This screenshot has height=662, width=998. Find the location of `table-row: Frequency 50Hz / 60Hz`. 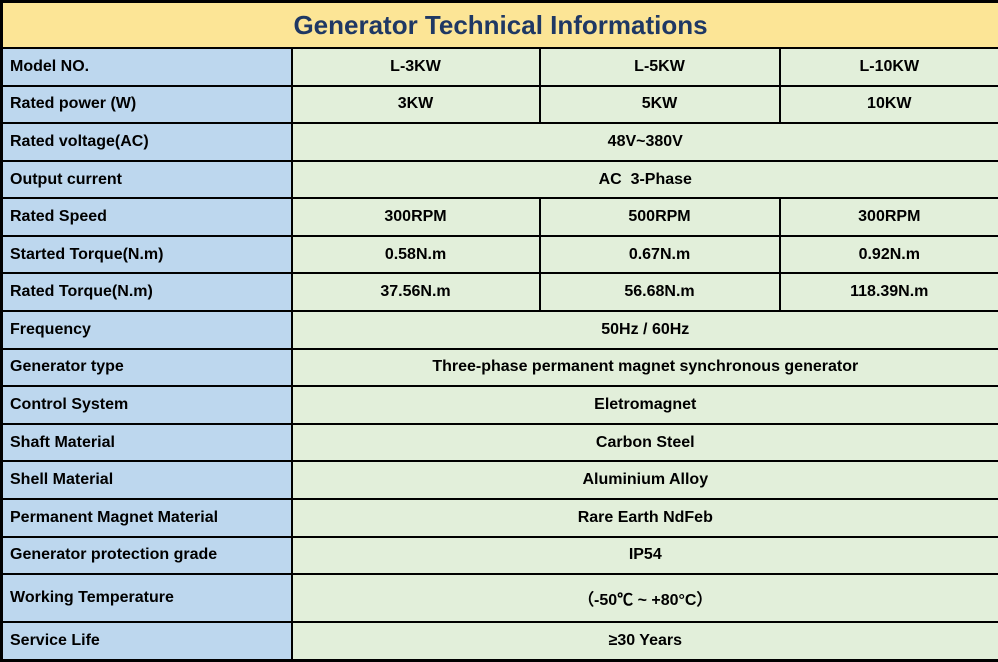

table-row: Frequency 50Hz / 60Hz is located at coordinates (499, 330).